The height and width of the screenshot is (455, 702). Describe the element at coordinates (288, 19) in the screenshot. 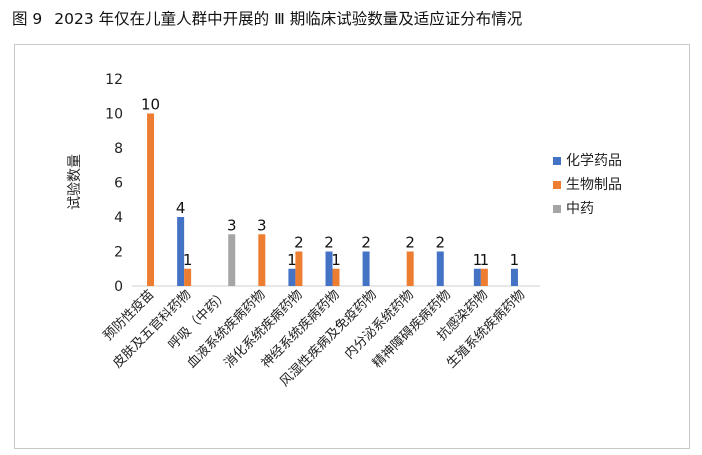

I see `figure-title-text: 2023 年仅在儿童人群中开展的 Ⅲ 期临床试验数量及适应证分布情况` at that location.